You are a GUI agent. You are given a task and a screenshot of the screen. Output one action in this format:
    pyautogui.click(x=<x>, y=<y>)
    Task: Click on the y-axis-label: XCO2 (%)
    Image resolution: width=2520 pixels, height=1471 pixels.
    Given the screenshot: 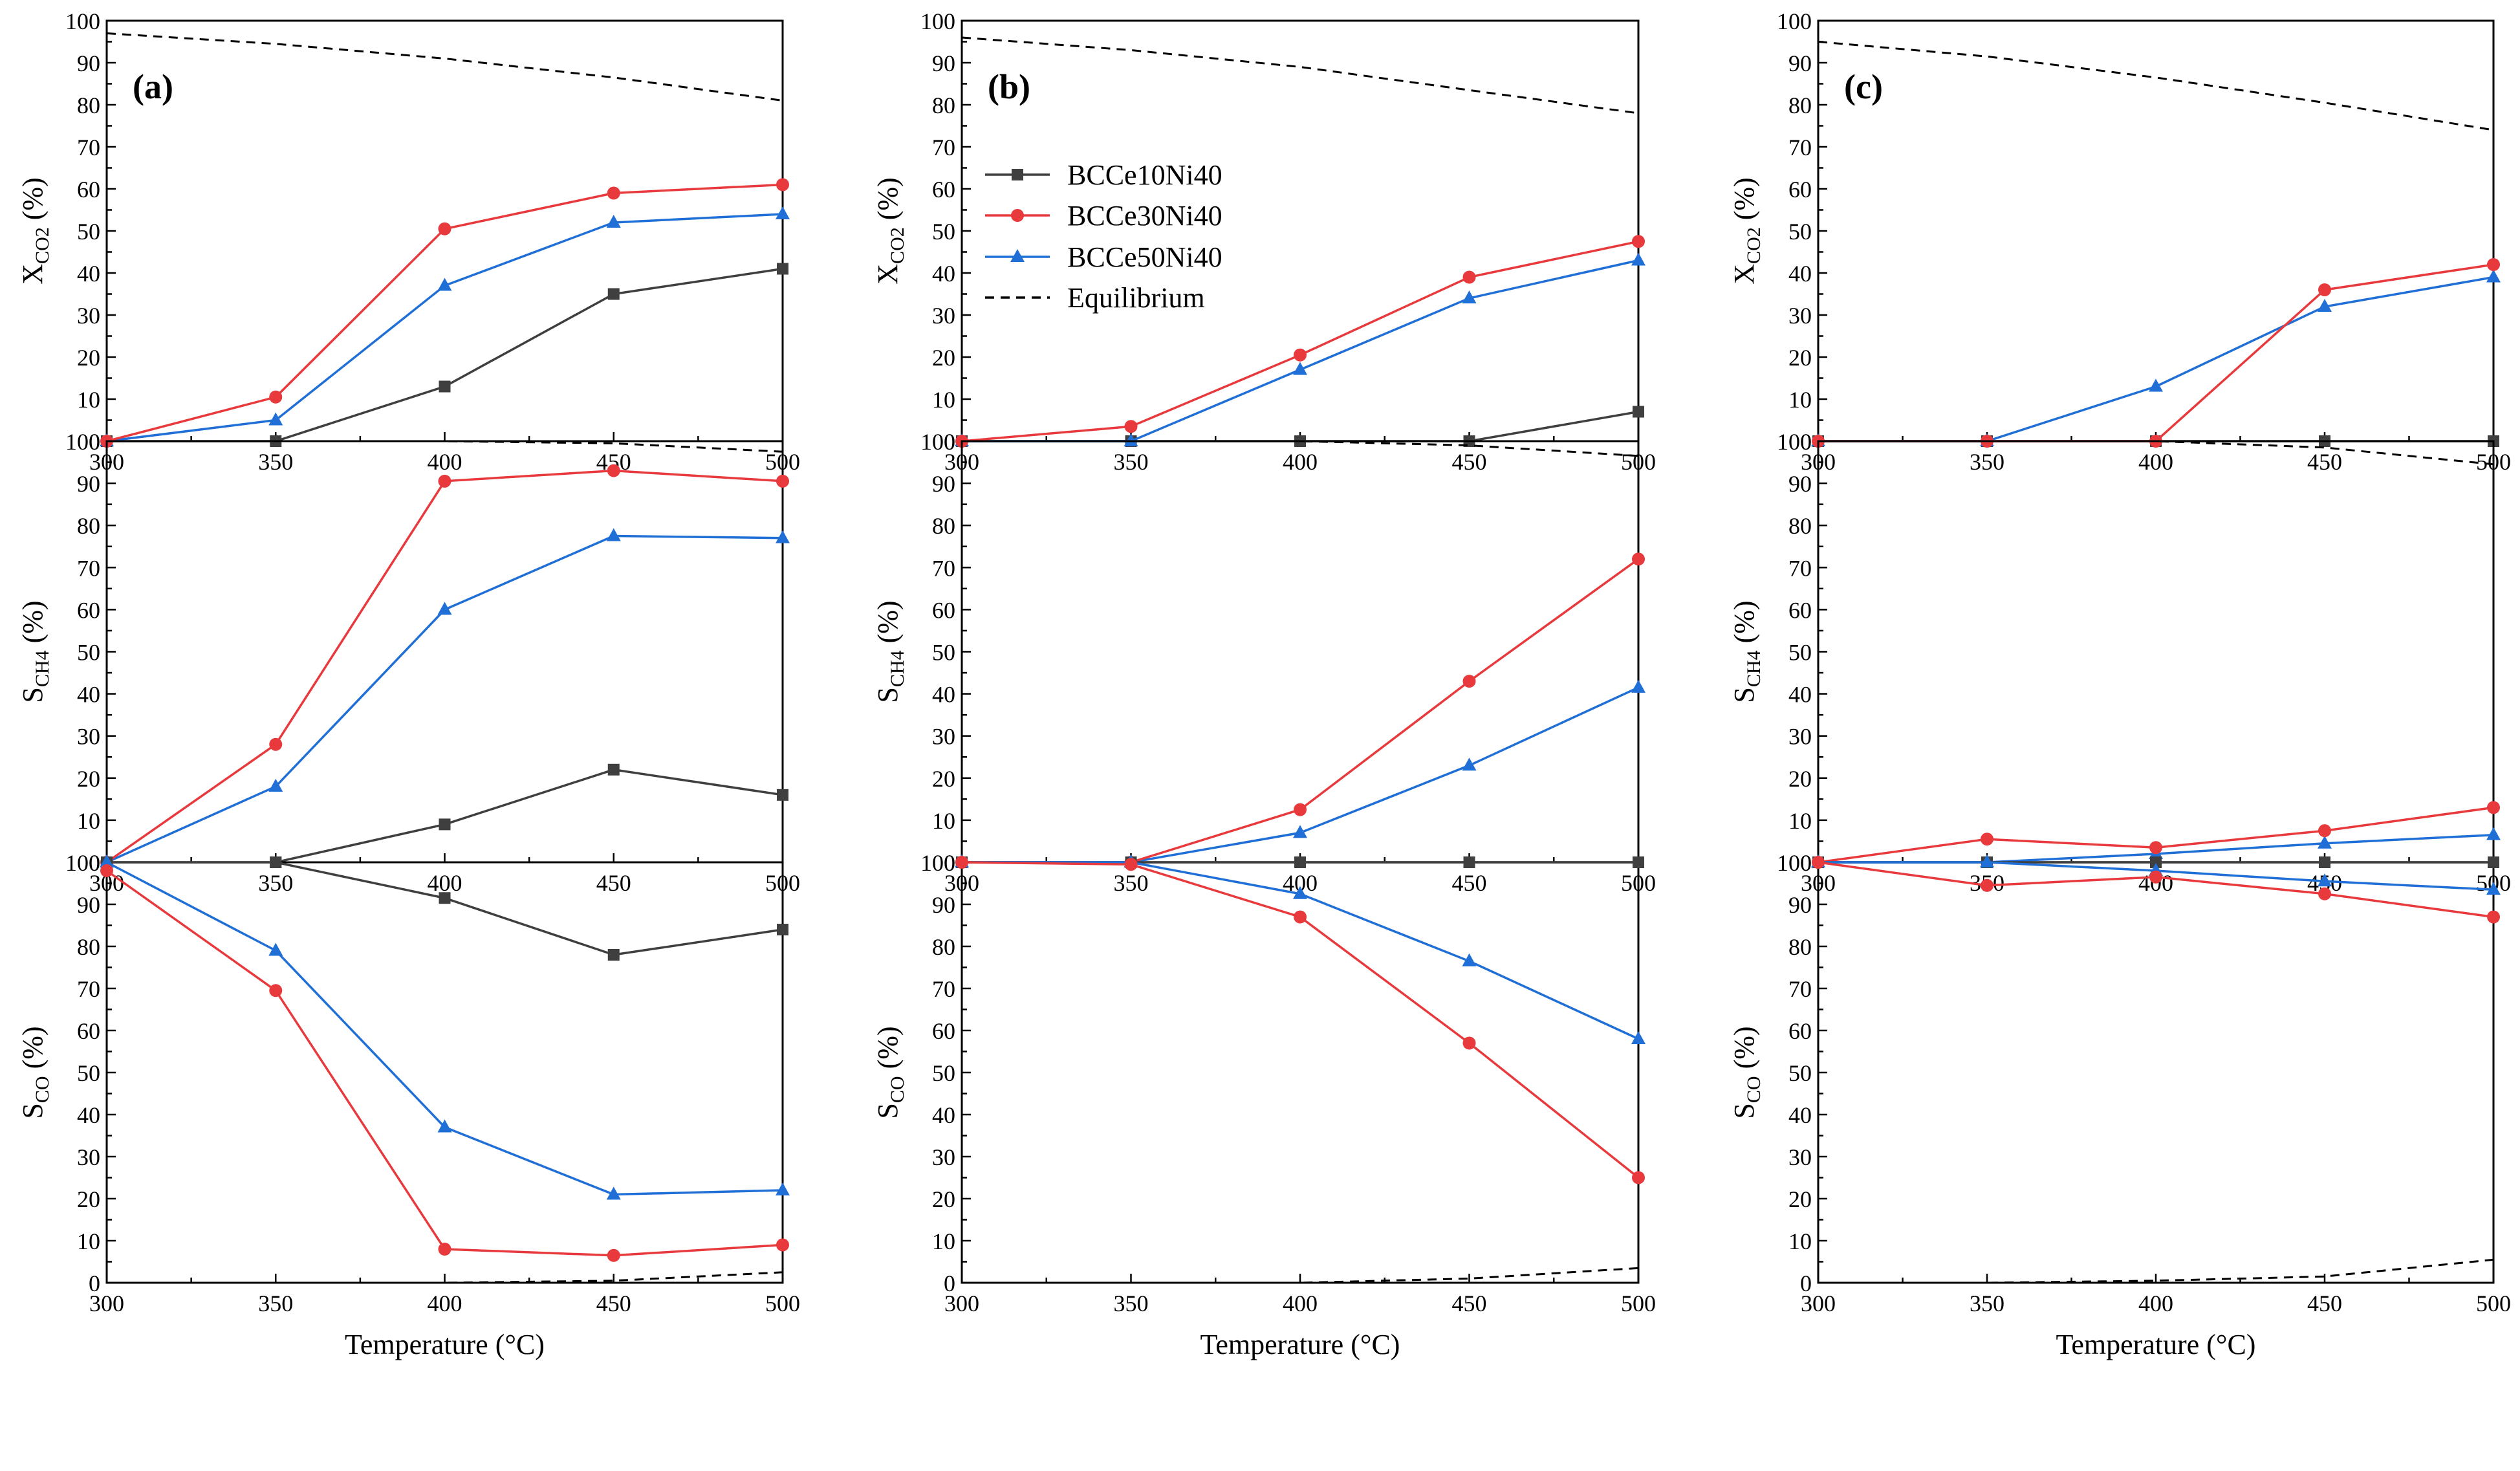 What is the action you would take?
    pyautogui.click(x=35, y=230)
    